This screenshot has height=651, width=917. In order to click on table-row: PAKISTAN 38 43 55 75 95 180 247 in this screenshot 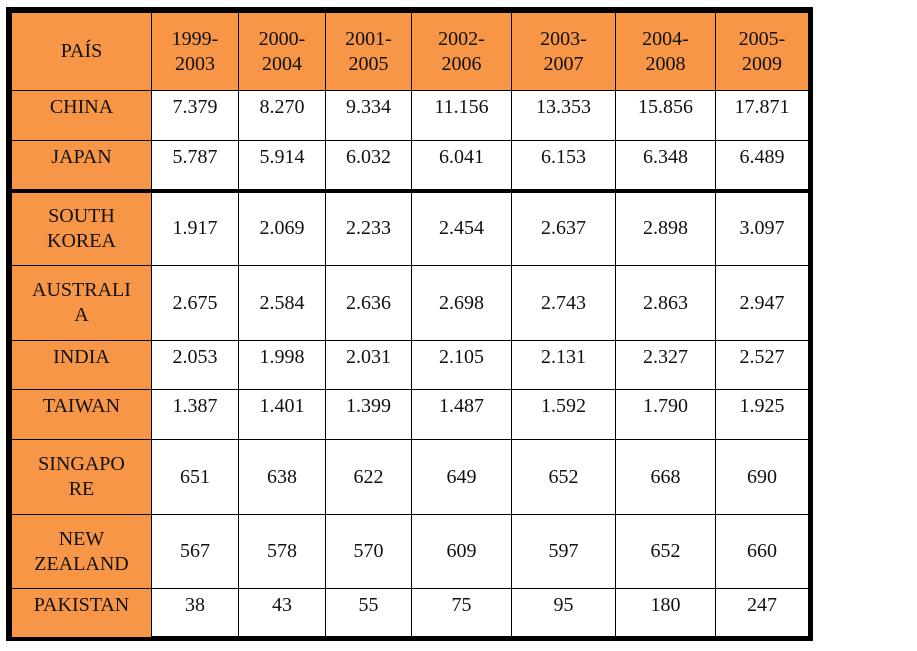, I will do `click(410, 613)`.